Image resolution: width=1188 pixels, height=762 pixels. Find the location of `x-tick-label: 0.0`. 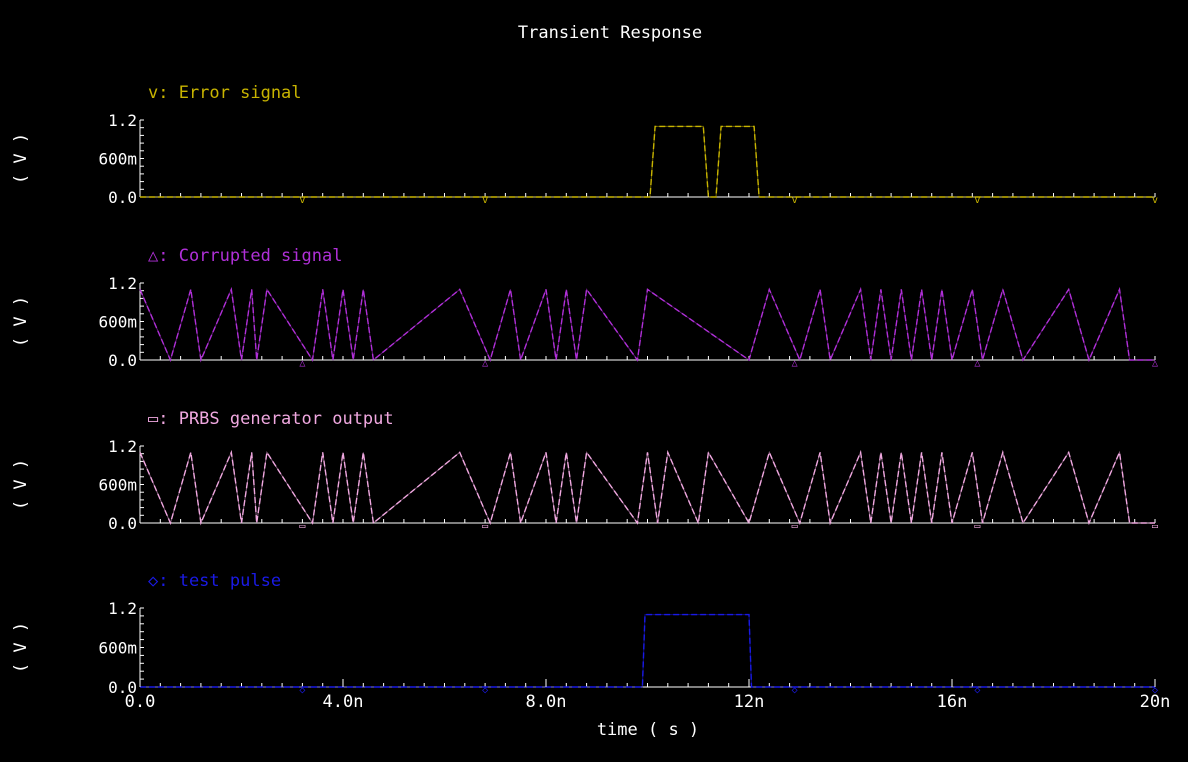

x-tick-label: 0.0 is located at coordinates (140, 702).